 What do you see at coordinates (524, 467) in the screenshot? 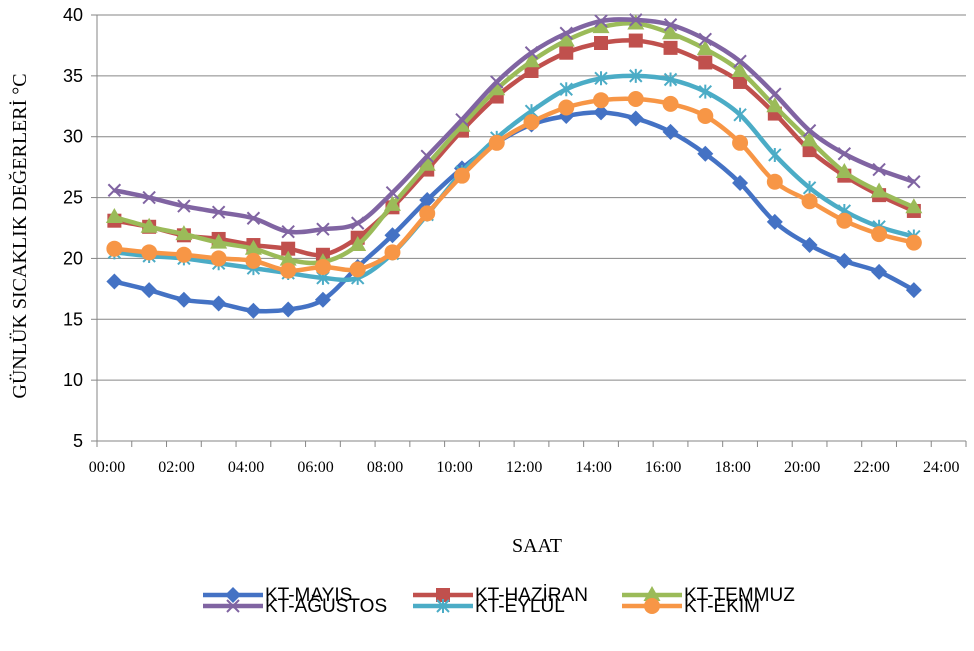
I see `x-tick-label: 12:00` at bounding box center [524, 467].